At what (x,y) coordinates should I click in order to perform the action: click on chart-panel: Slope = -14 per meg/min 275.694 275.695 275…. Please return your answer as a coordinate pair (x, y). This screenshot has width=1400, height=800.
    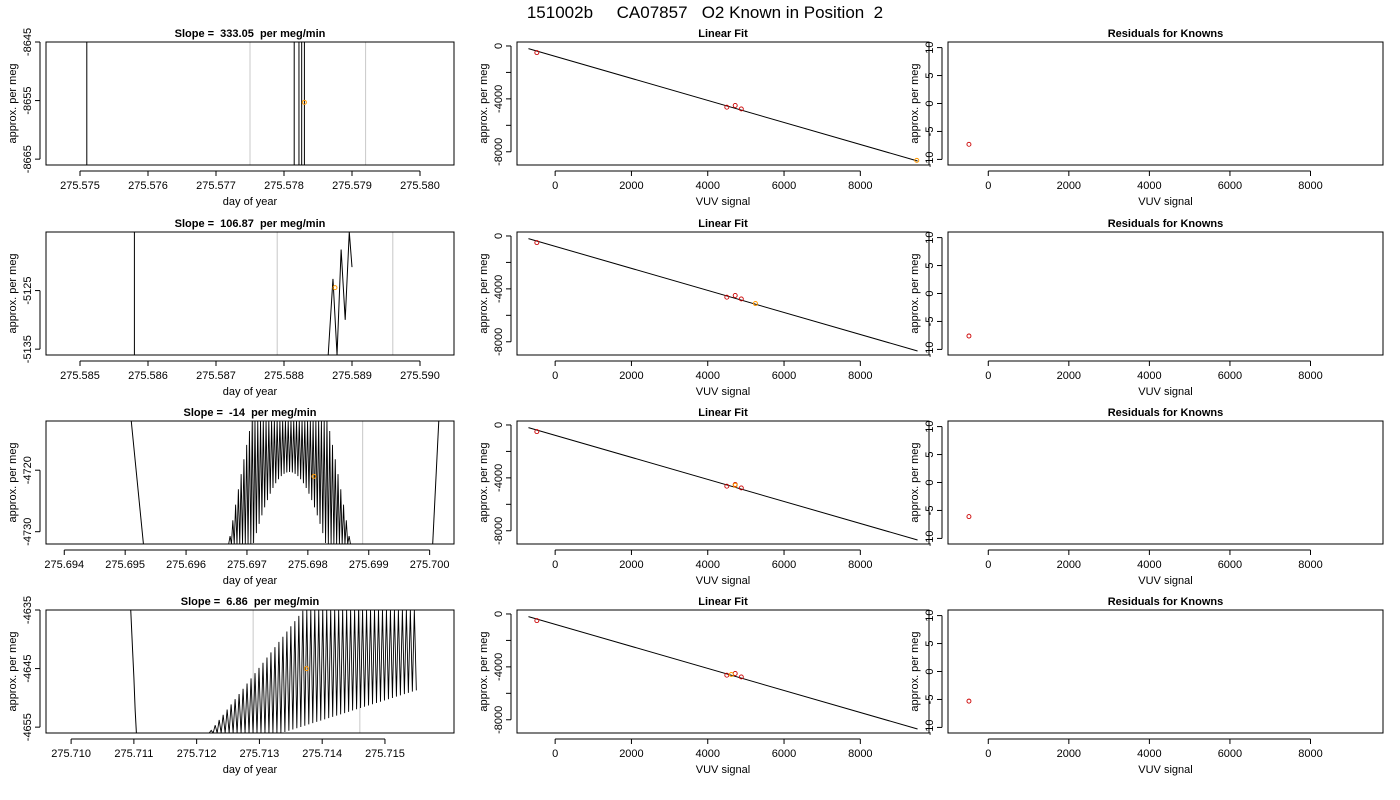
    Looking at the image, I should click on (231, 497).